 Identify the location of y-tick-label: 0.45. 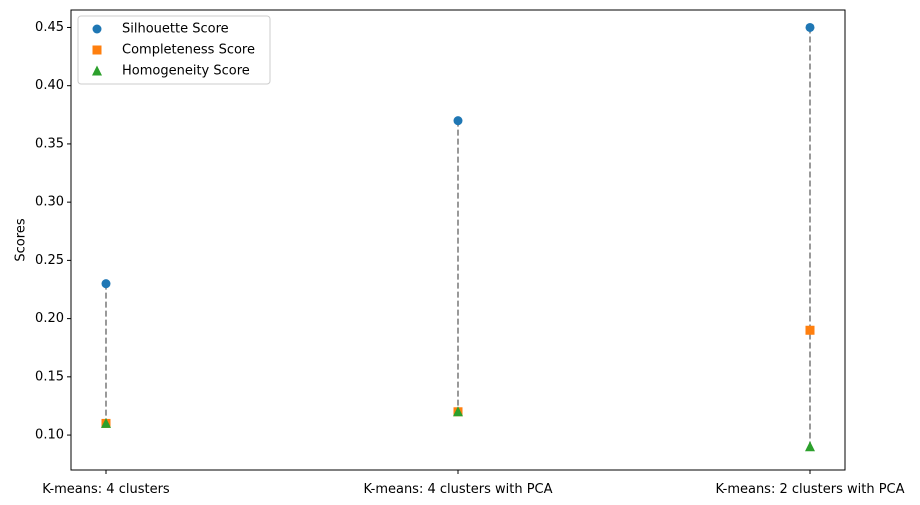
(49, 27).